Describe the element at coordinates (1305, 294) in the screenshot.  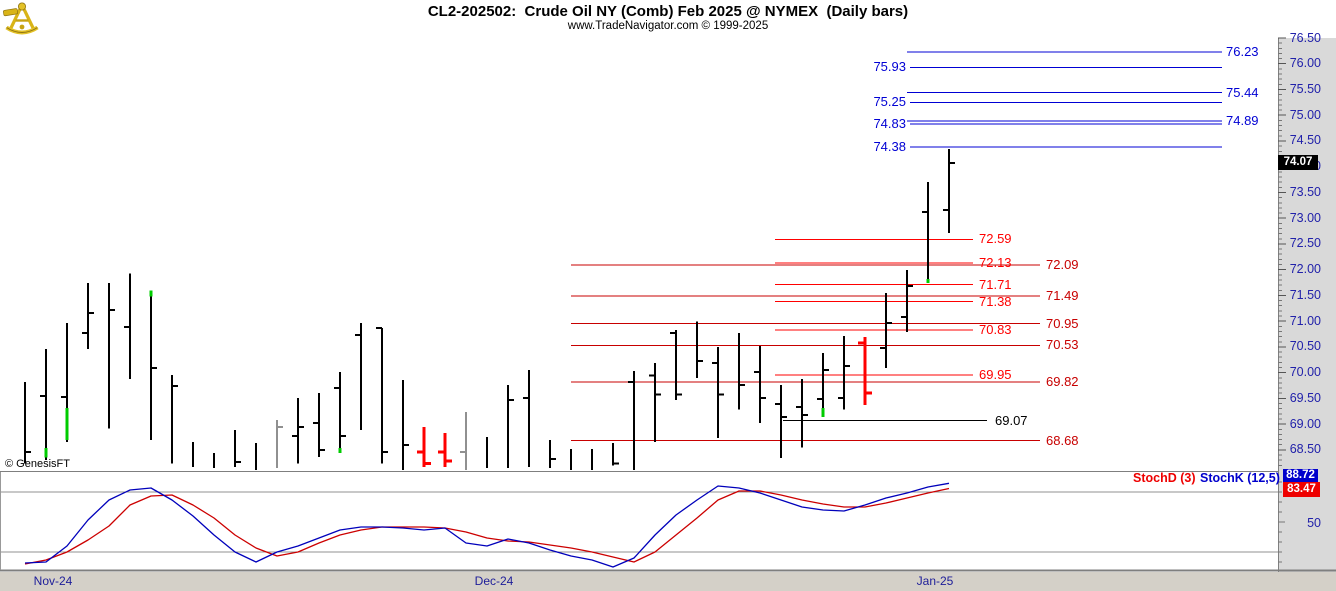
I see `price-axis-tick-label: 71.50` at that location.